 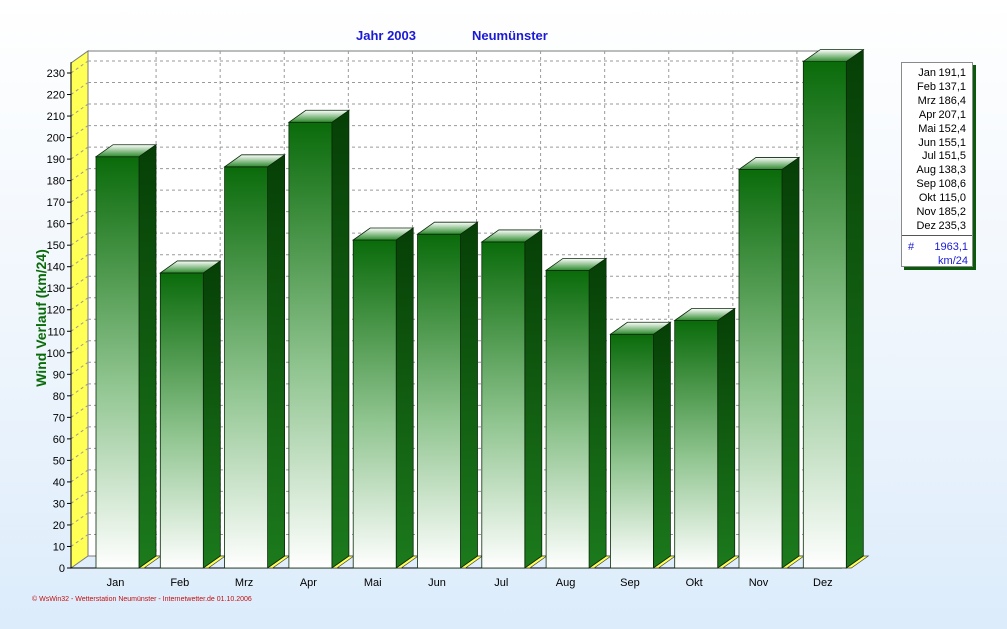 What do you see at coordinates (566, 583) in the screenshot?
I see `x-tick-label: Aug` at bounding box center [566, 583].